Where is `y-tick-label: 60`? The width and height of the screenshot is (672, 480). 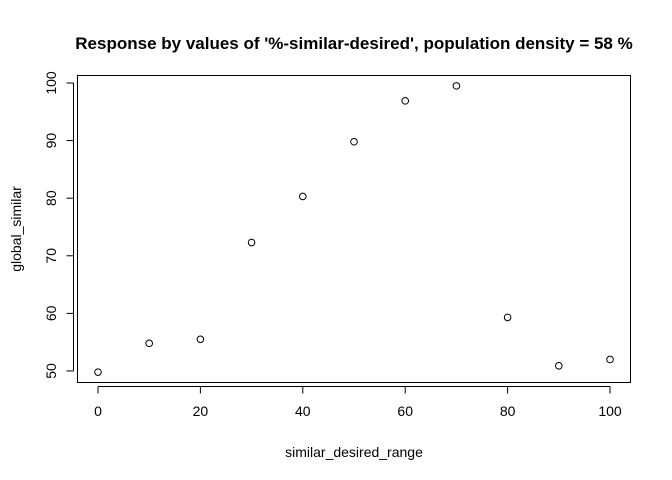
y-tick-label: 60 is located at coordinates (51, 313).